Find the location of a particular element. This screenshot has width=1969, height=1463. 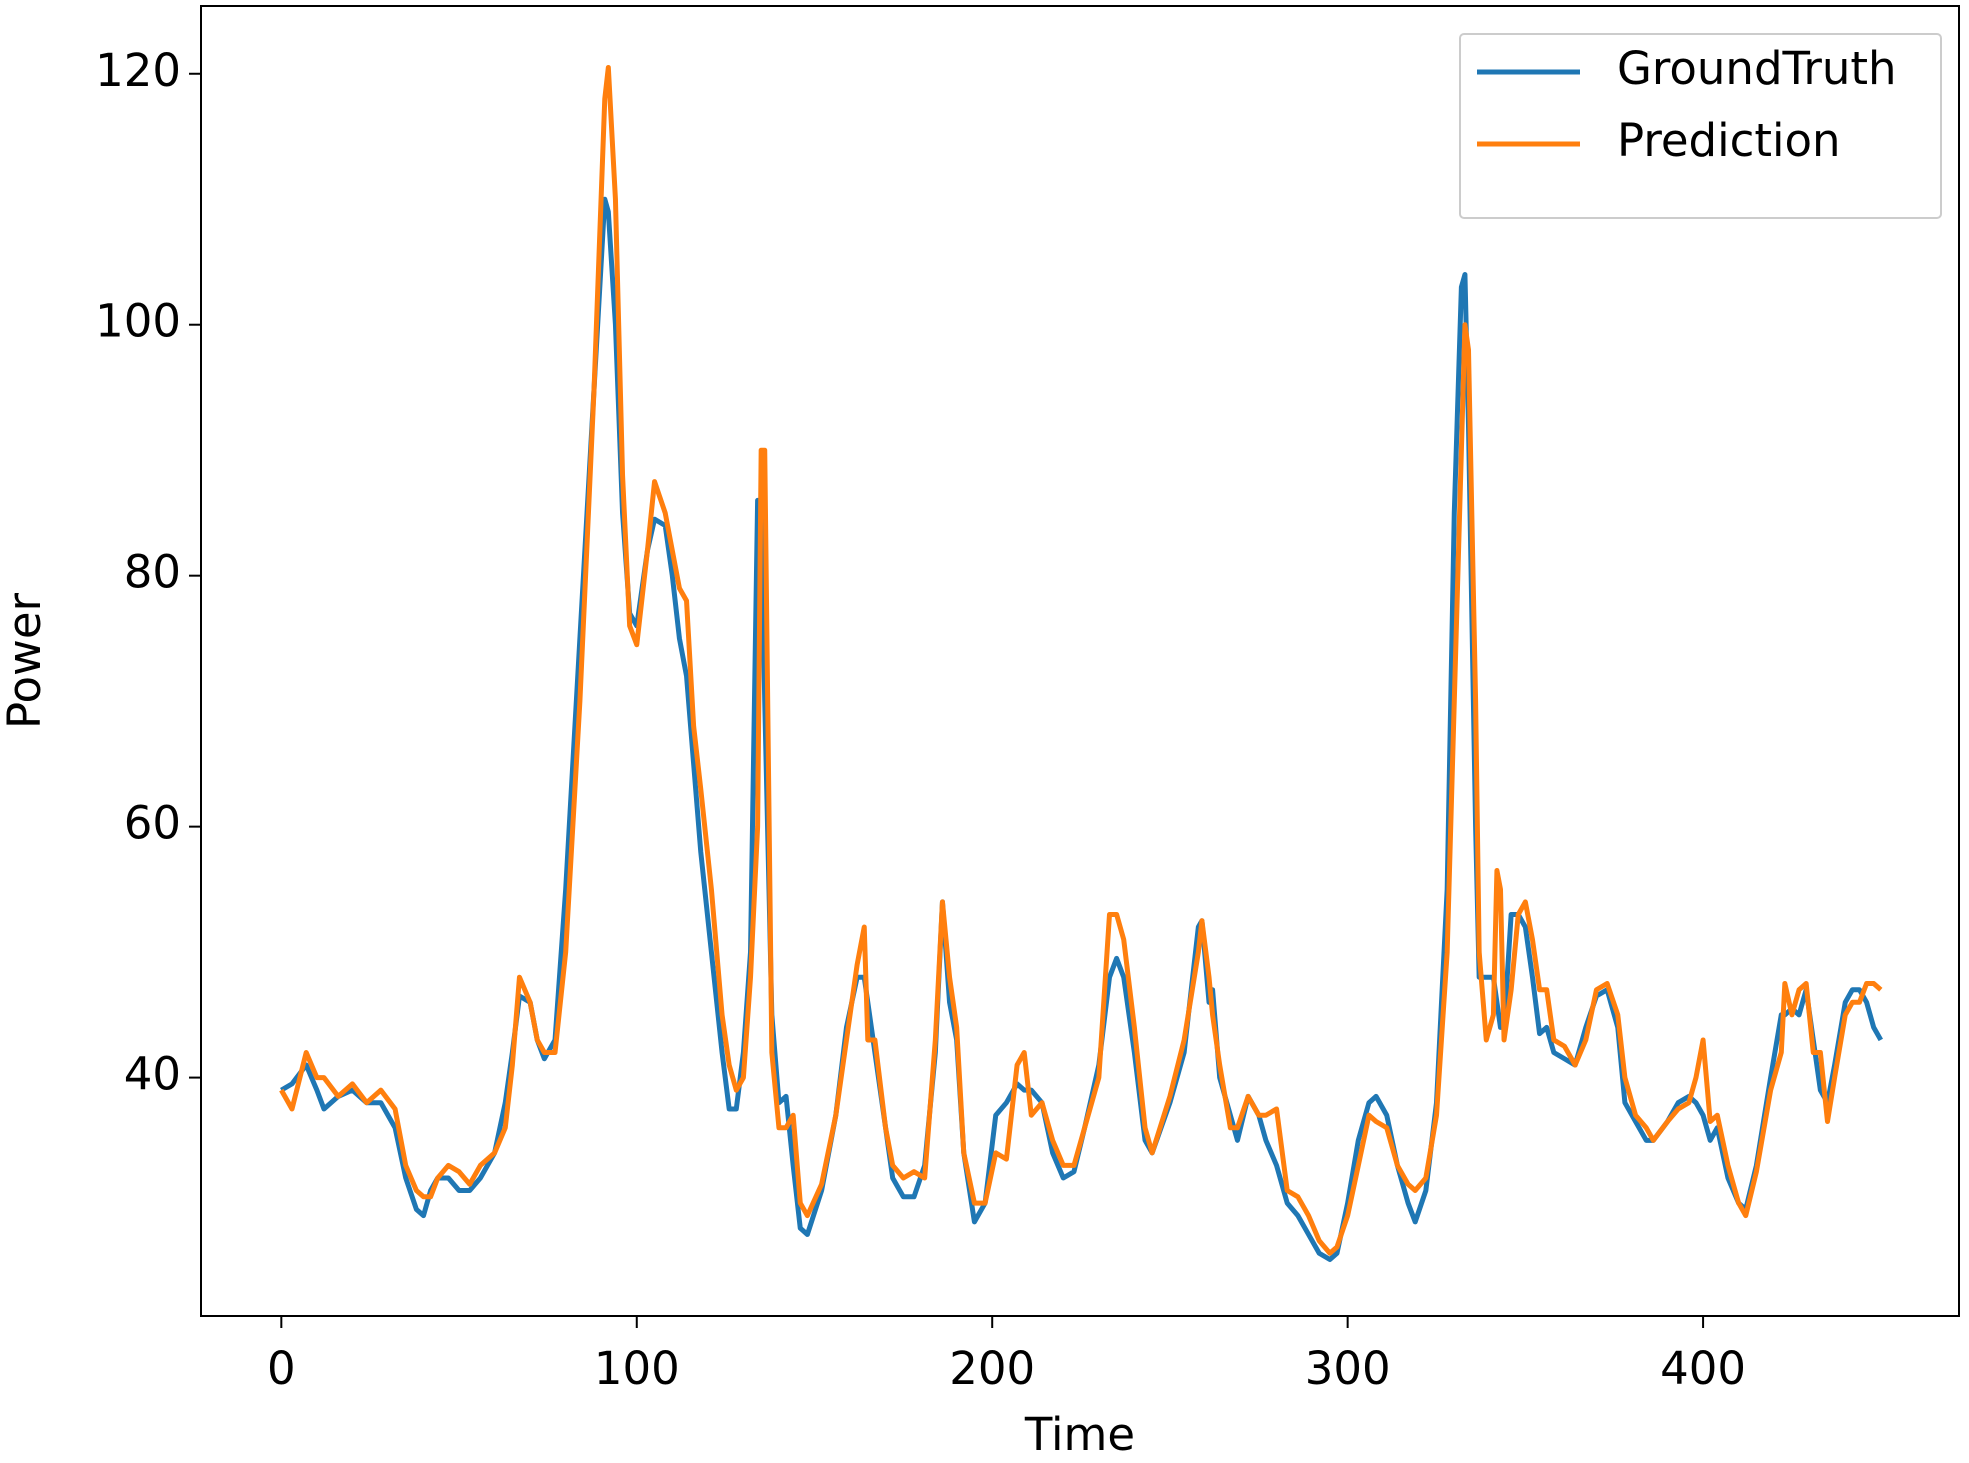

legend-box is located at coordinates (1700, 126).